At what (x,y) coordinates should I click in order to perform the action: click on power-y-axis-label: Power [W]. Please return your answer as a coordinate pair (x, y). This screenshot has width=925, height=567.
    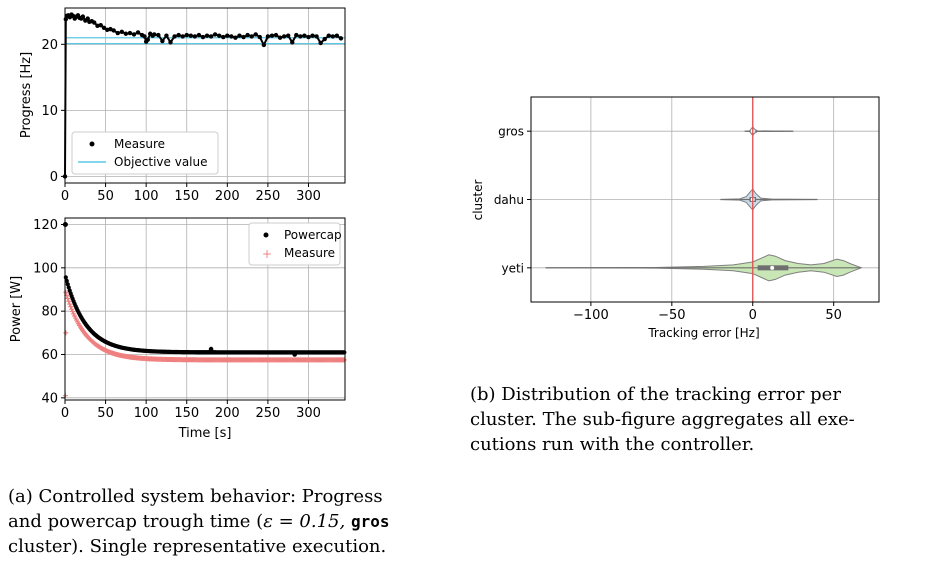
    Looking at the image, I should click on (16, 309).